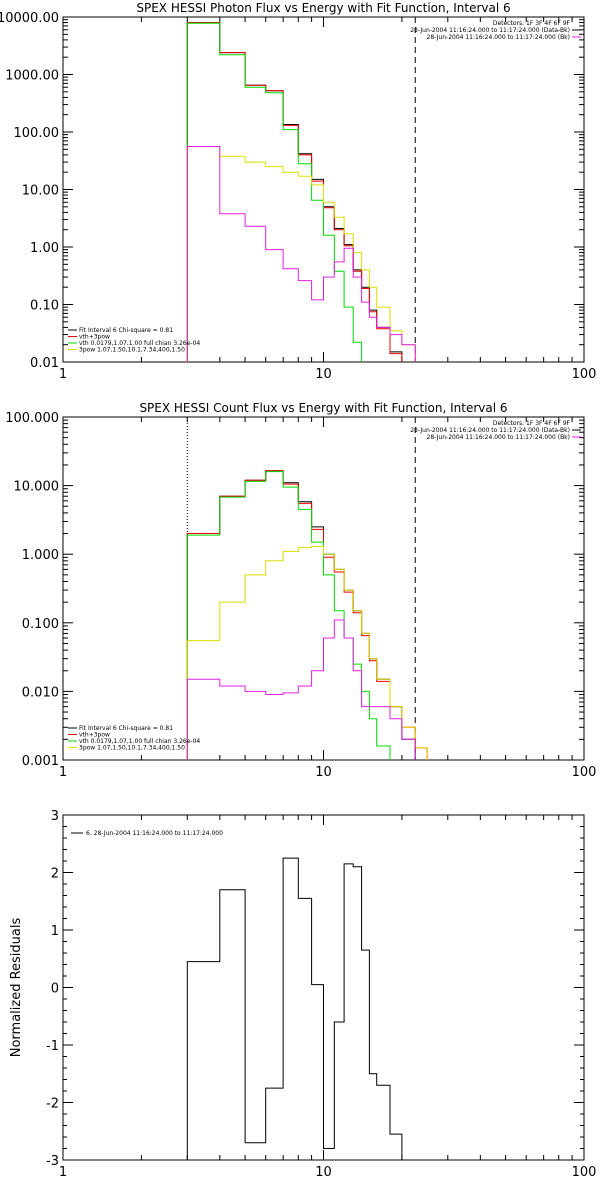 The image size is (600, 1200). Describe the element at coordinates (37, 133) in the screenshot. I see `y-tick-label: 100.00` at that location.